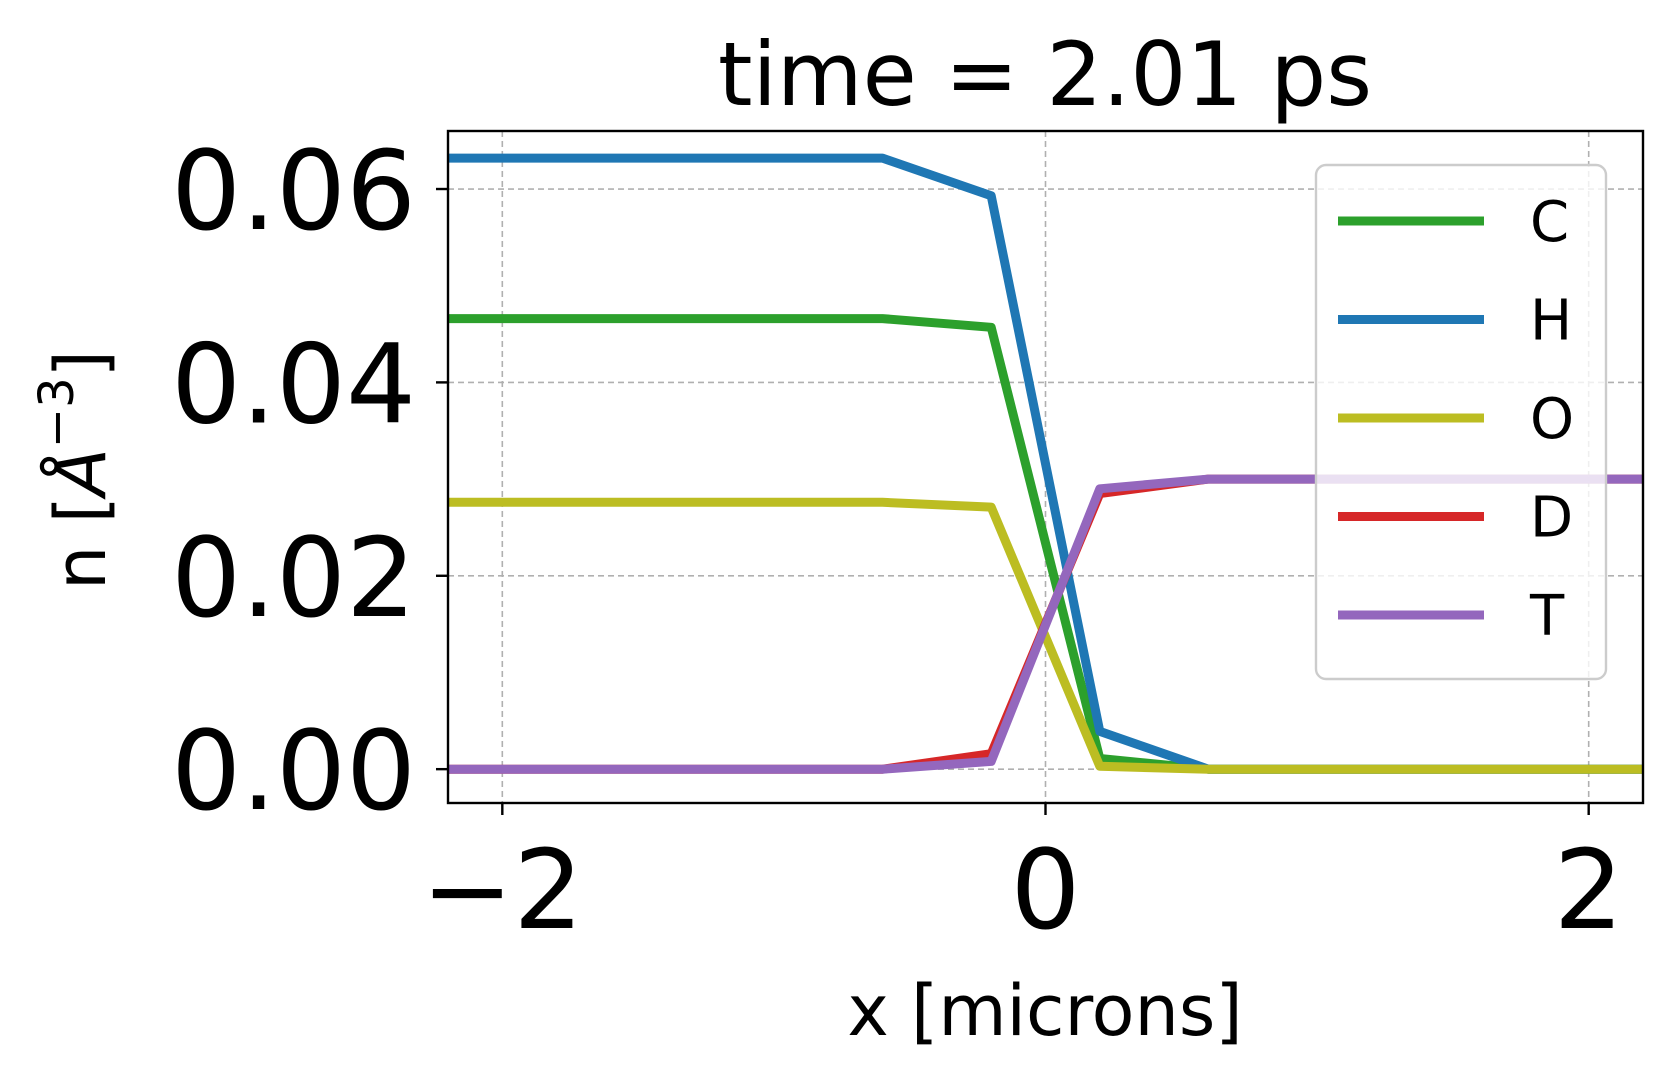 The height and width of the screenshot is (1078, 1667). Describe the element at coordinates (1547, 616) in the screenshot. I see `legend-label-t: T` at that location.